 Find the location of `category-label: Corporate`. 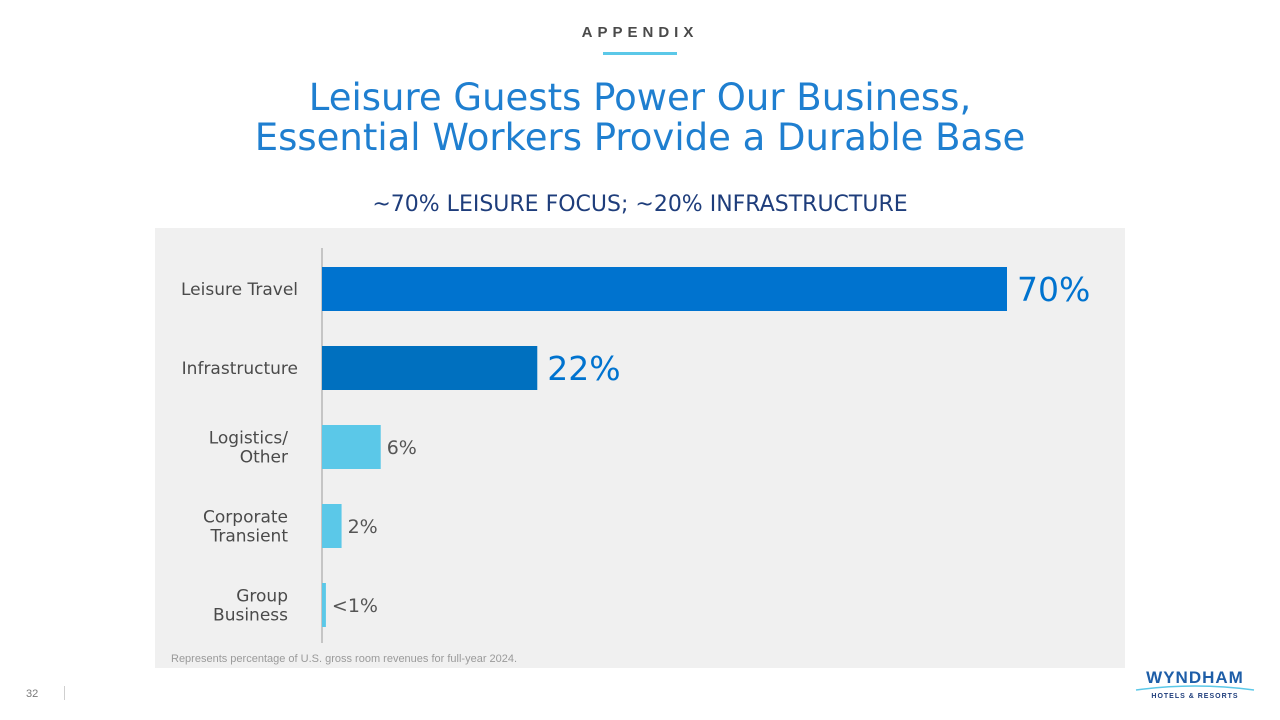

category-label: Corporate is located at coordinates (245, 518).